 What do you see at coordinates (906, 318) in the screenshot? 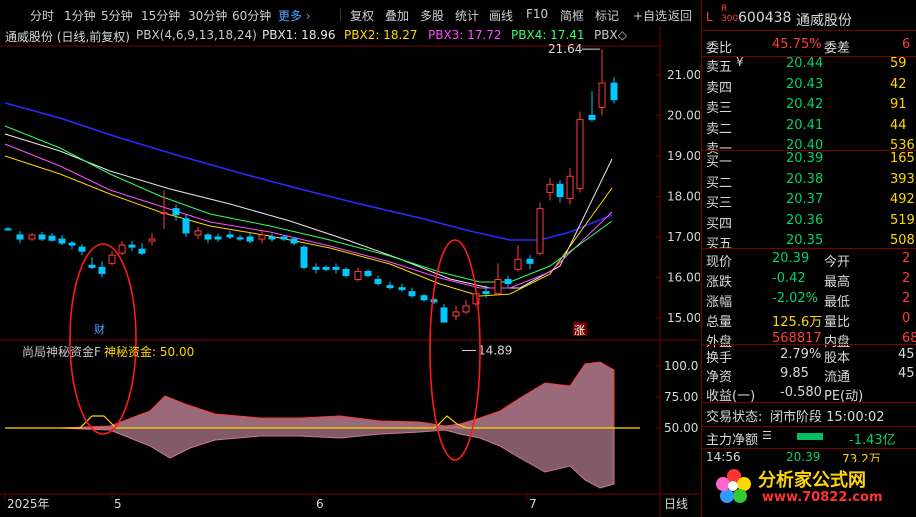
I see `stat-value2-3: 0` at bounding box center [906, 318].